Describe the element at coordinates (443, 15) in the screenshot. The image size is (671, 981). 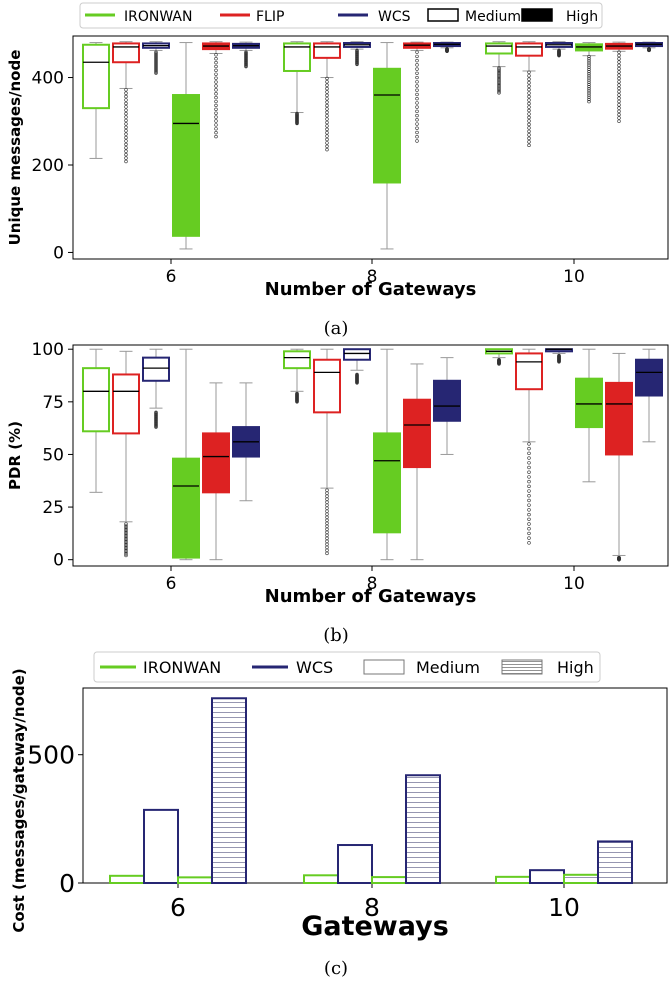
I see `legend-a-swatch-medium` at that location.